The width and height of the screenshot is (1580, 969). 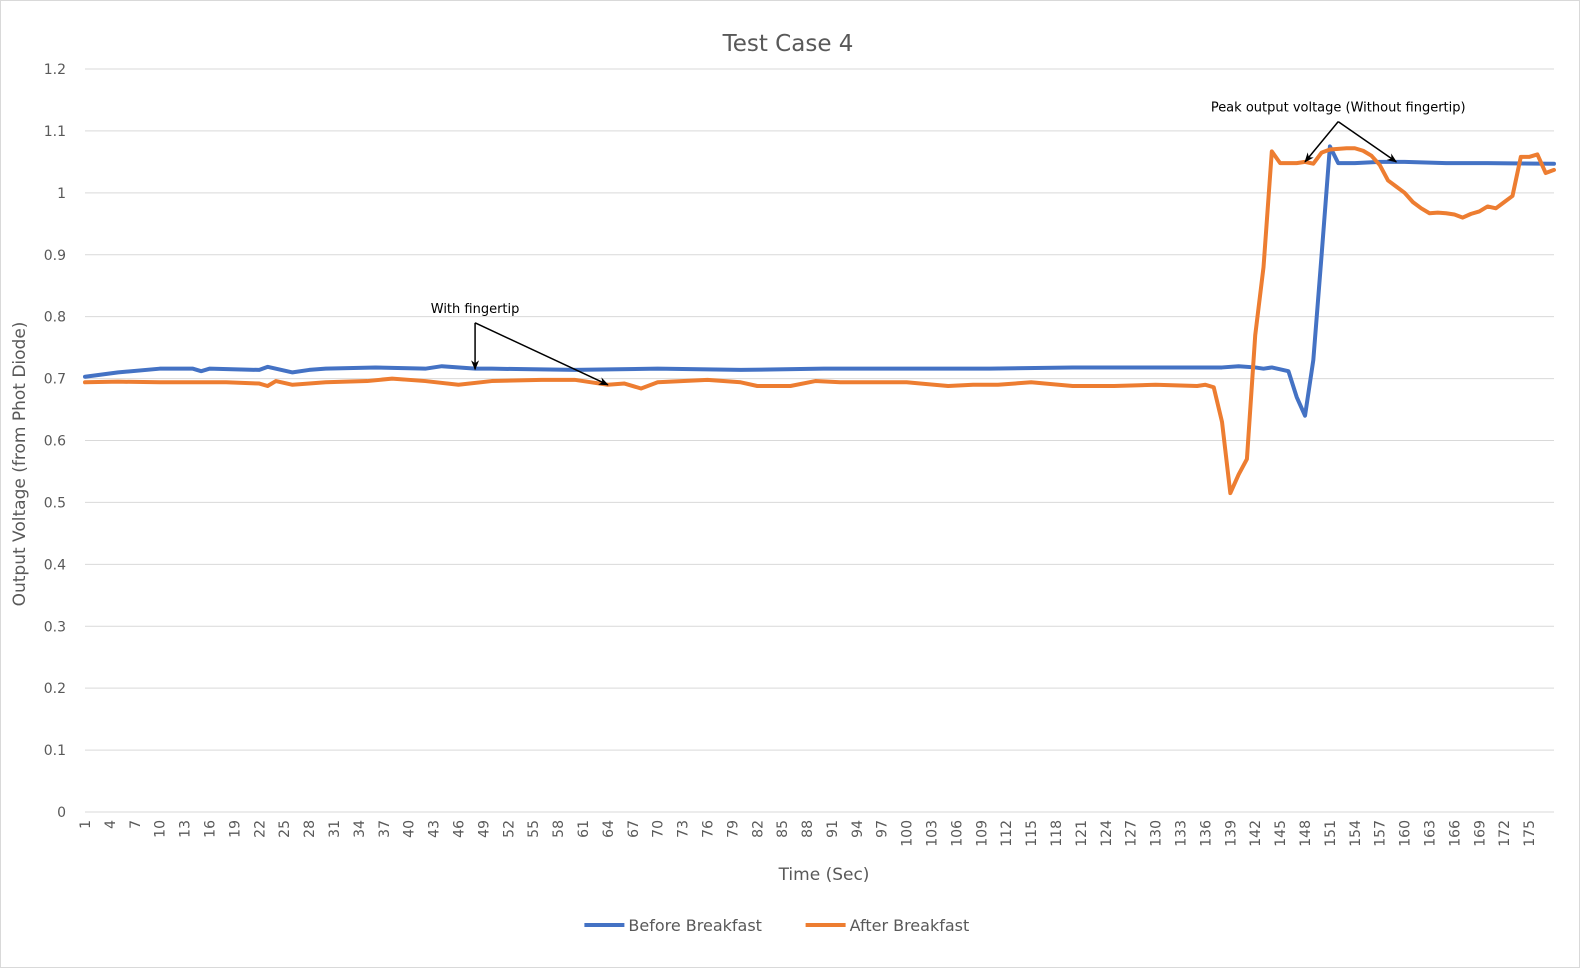 What do you see at coordinates (1132, 833) in the screenshot?
I see `x-tick-label: 127` at bounding box center [1132, 833].